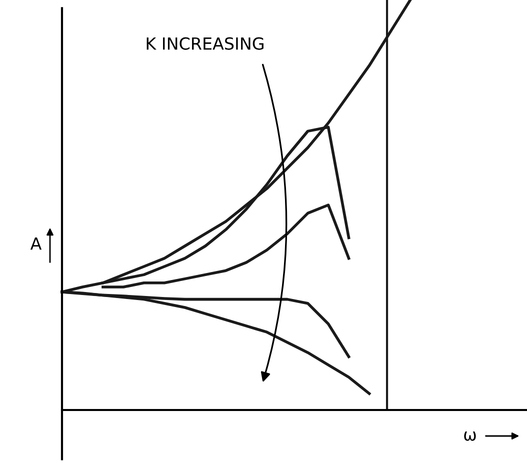  I want to click on annotation: K INCREASING, so click(205, 43).